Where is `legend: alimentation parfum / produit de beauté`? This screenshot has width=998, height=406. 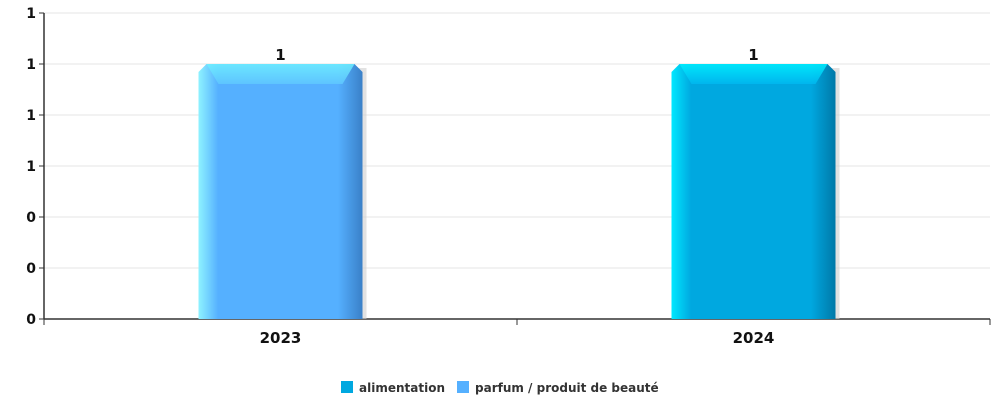 legend: alimentation parfum / produit de beauté is located at coordinates (500, 388).